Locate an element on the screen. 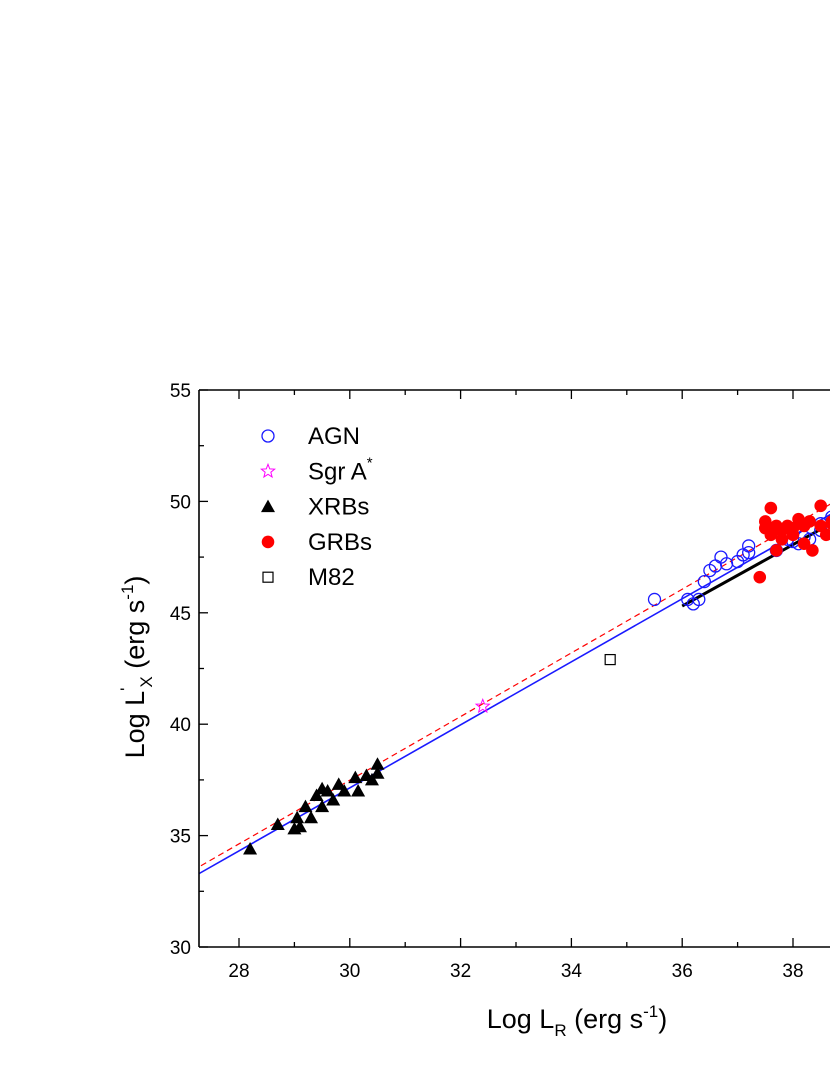  y-tick-label: 50 is located at coordinates (180, 502).